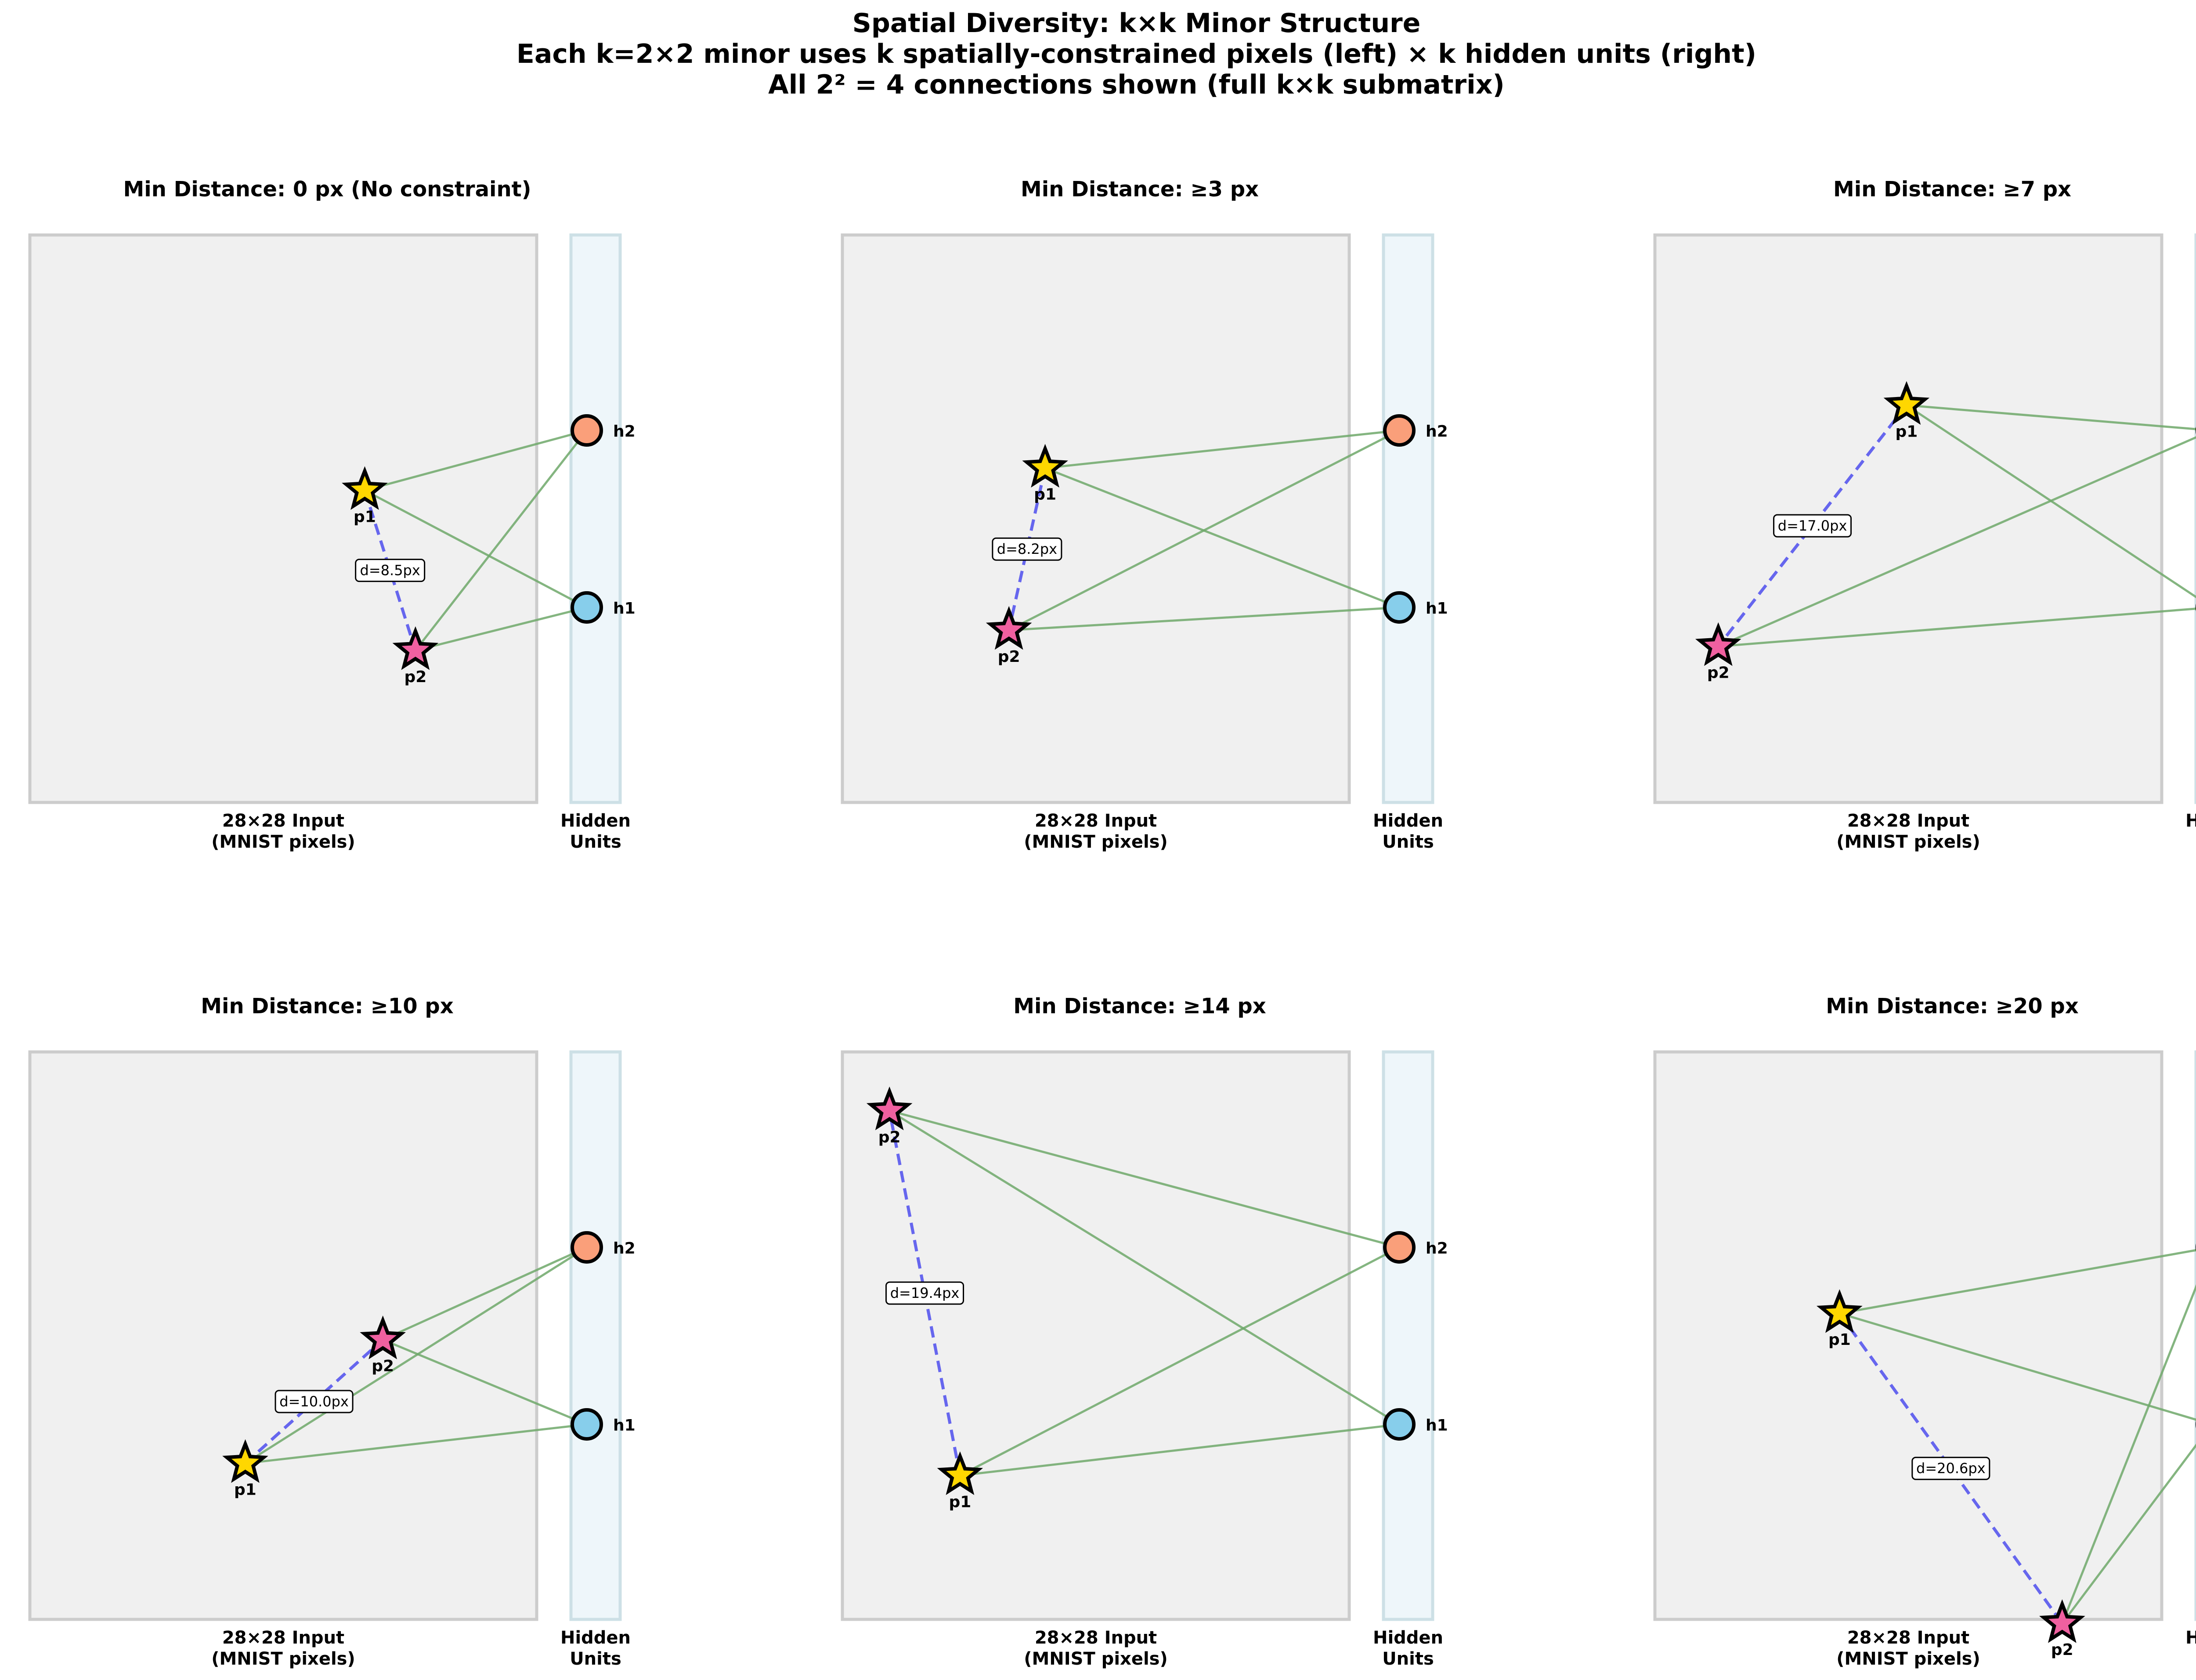 Image resolution: width=2196 pixels, height=1680 pixels. What do you see at coordinates (1136, 24) in the screenshot?
I see `figure-title-line-1: Spatial Diversity: k×k Minor Structure` at bounding box center [1136, 24].